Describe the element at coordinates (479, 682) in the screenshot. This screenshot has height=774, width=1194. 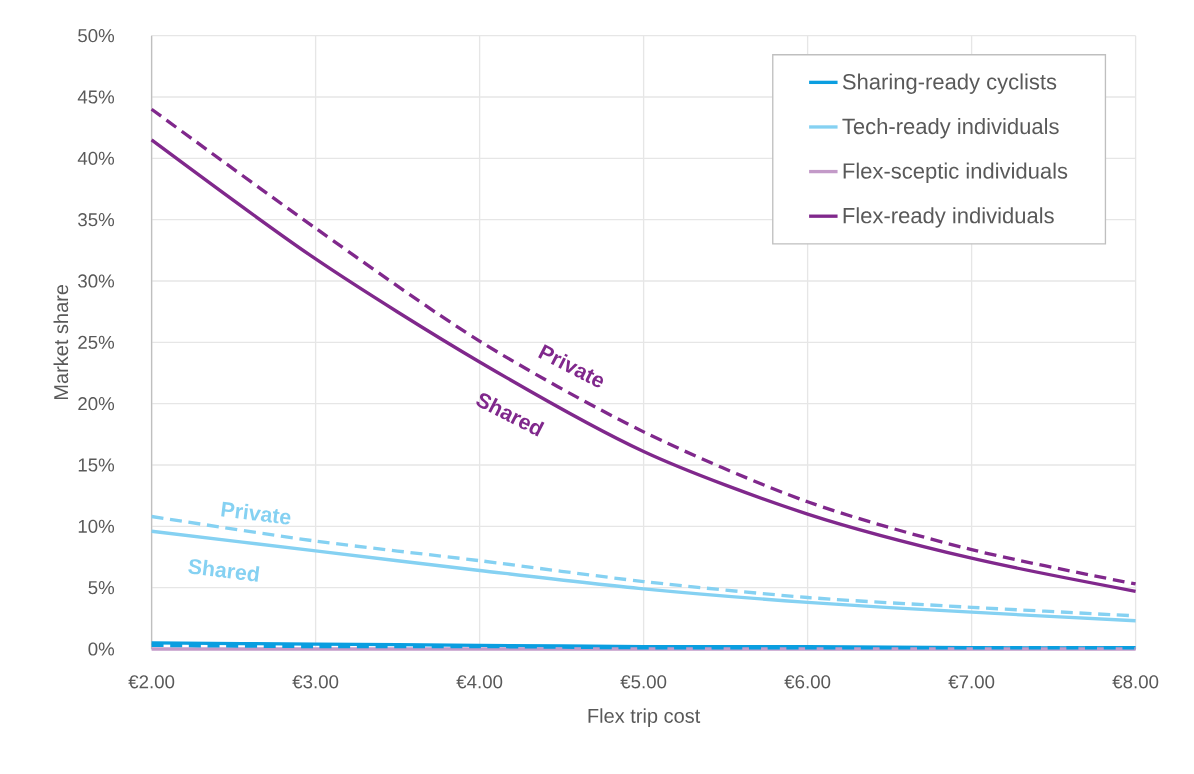
I see `x-tick-label: €4.00` at that location.